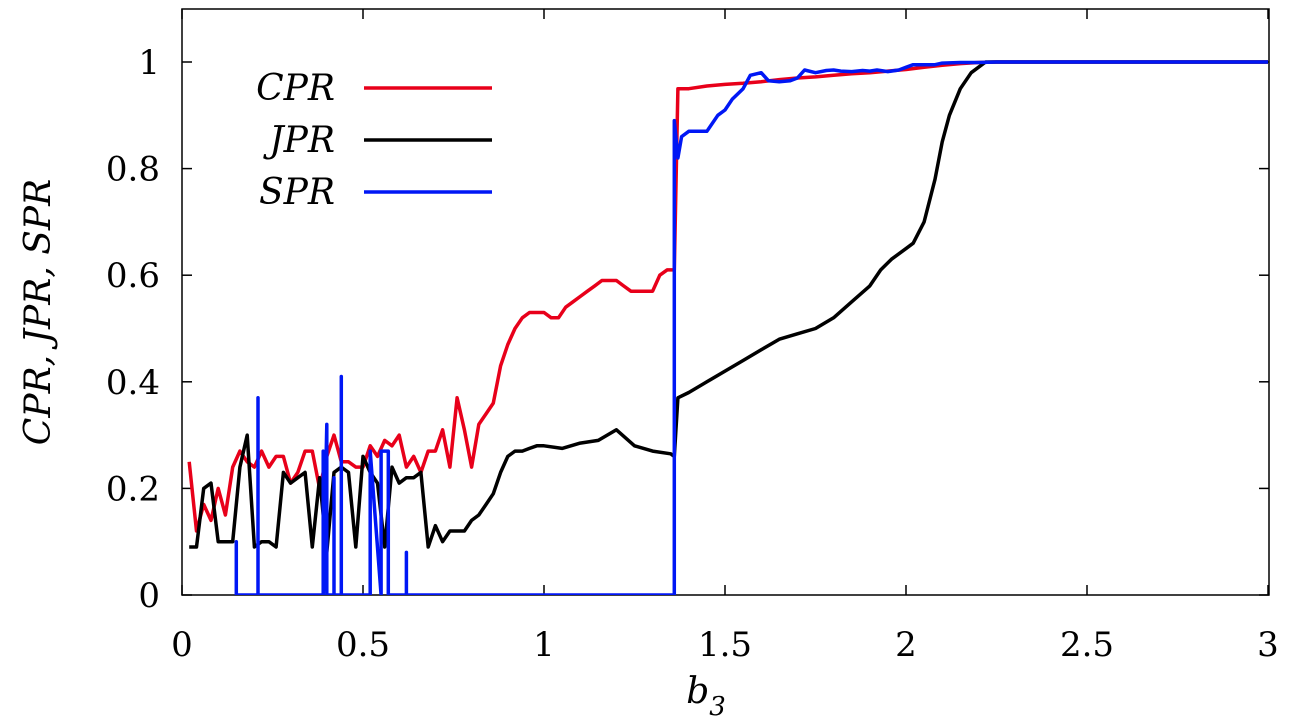 This screenshot has width=1305, height=723. Describe the element at coordinates (297, 192) in the screenshot. I see `legend-label-spr: SPR` at that location.